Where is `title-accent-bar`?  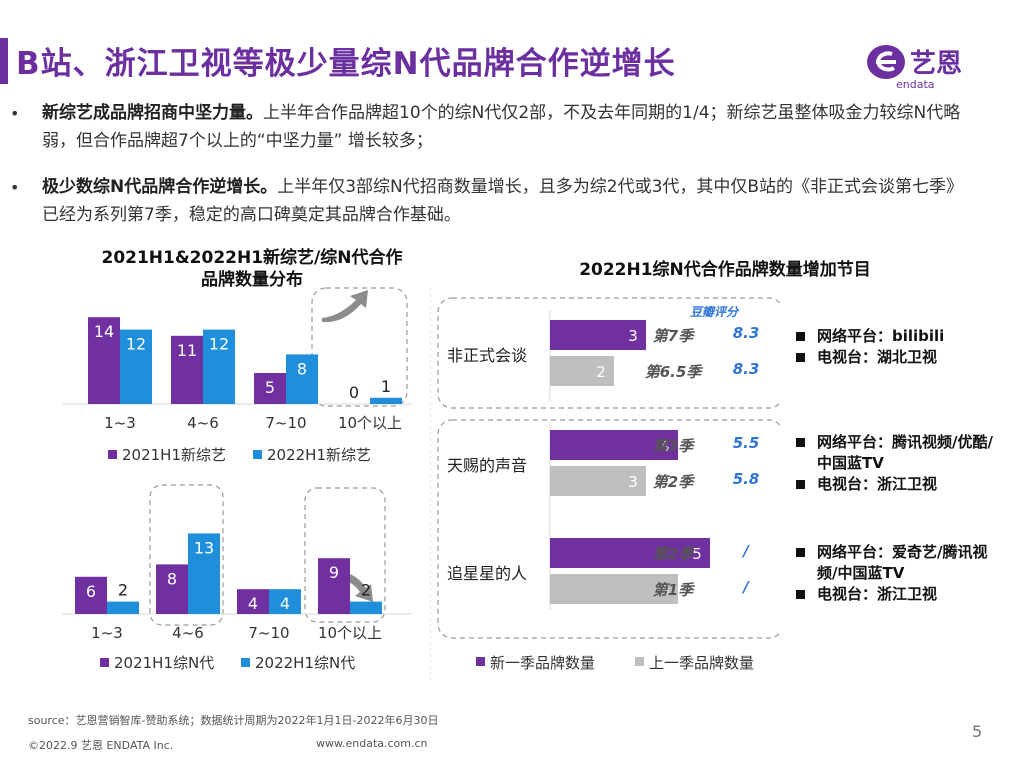 title-accent-bar is located at coordinates (4, 61).